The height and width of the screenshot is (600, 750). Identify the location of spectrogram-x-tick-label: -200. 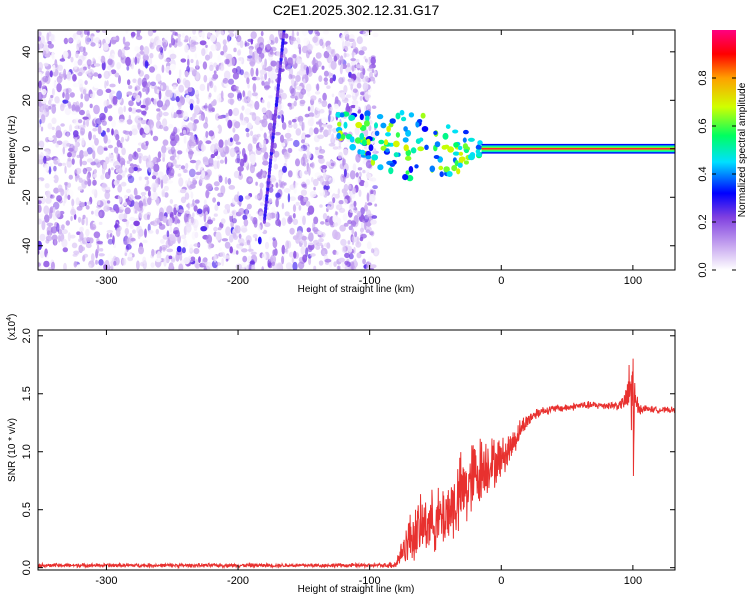
(238, 281).